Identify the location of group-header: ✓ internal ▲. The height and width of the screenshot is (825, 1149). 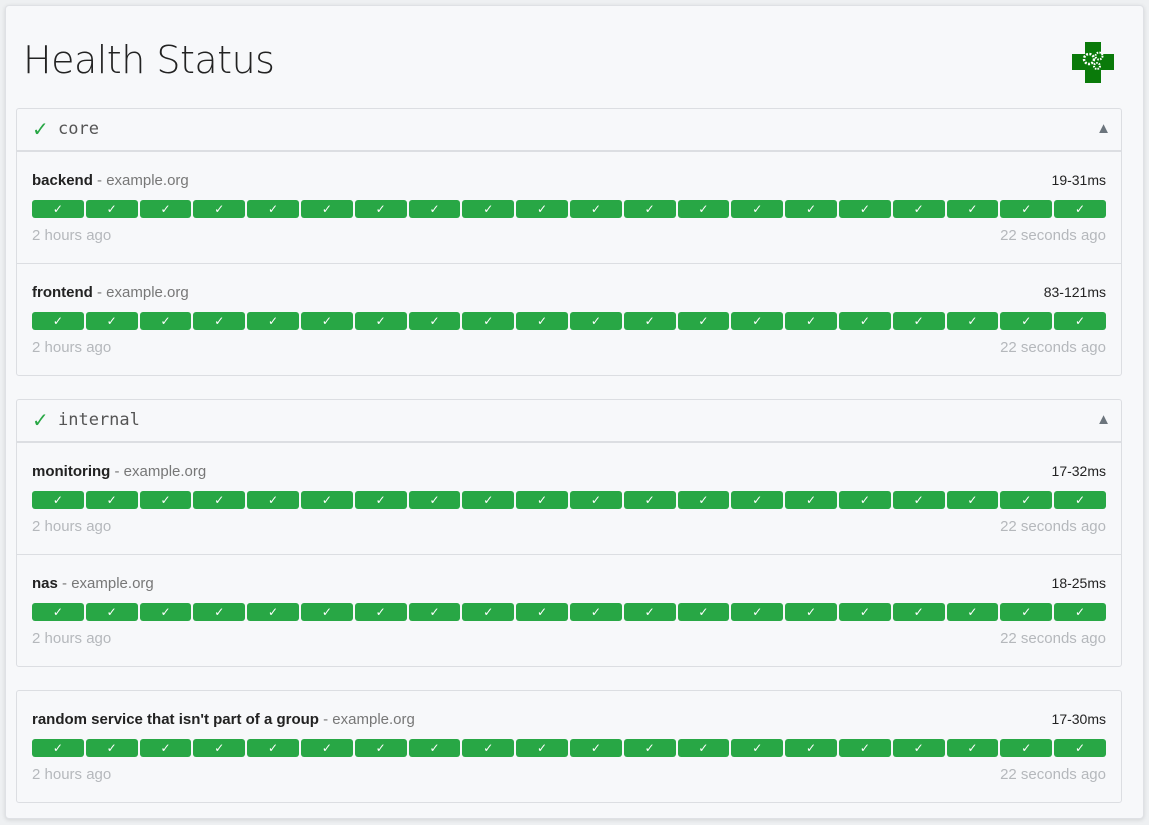
(569, 421).